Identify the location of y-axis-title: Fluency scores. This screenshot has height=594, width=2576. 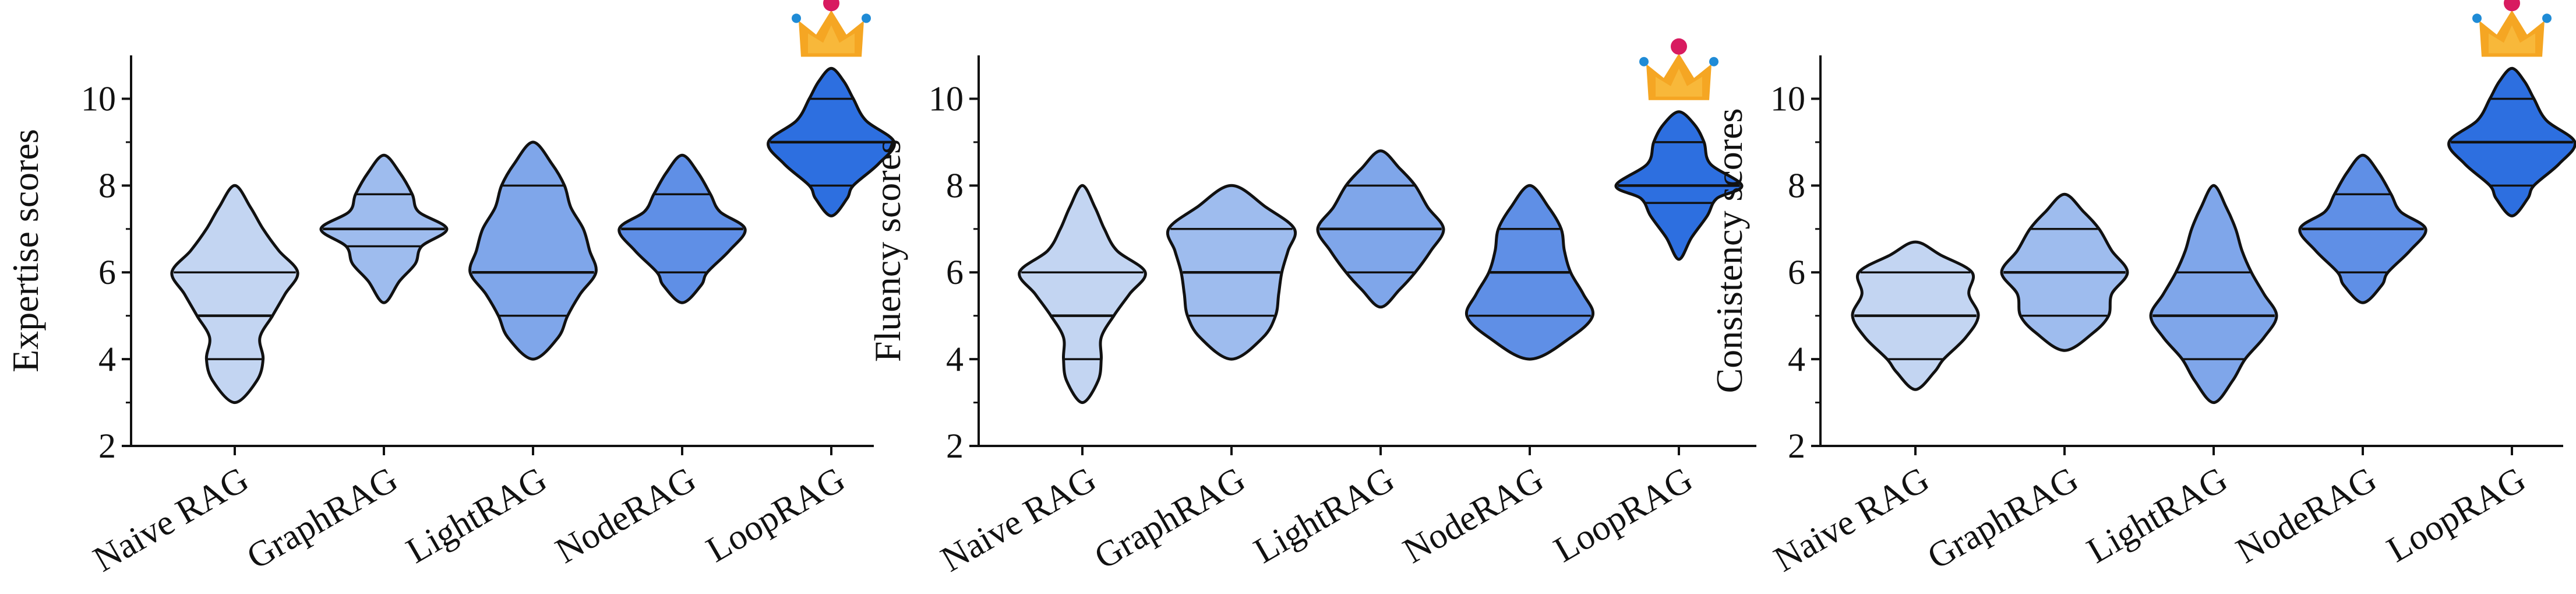
(887, 250).